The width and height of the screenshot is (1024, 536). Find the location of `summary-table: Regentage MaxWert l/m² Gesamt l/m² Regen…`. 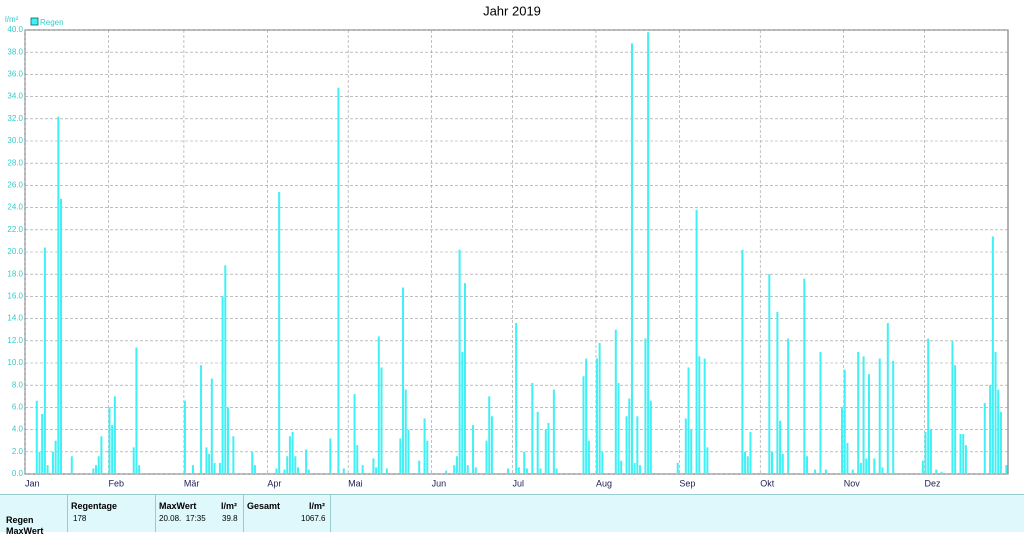

summary-table: Regentage MaxWert l/m² Gesamt l/m² Regen… is located at coordinates (512, 515).